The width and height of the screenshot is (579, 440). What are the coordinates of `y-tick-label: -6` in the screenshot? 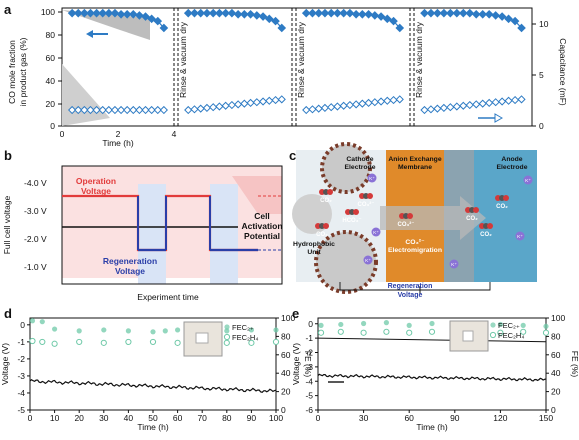 It's located at (309, 410).